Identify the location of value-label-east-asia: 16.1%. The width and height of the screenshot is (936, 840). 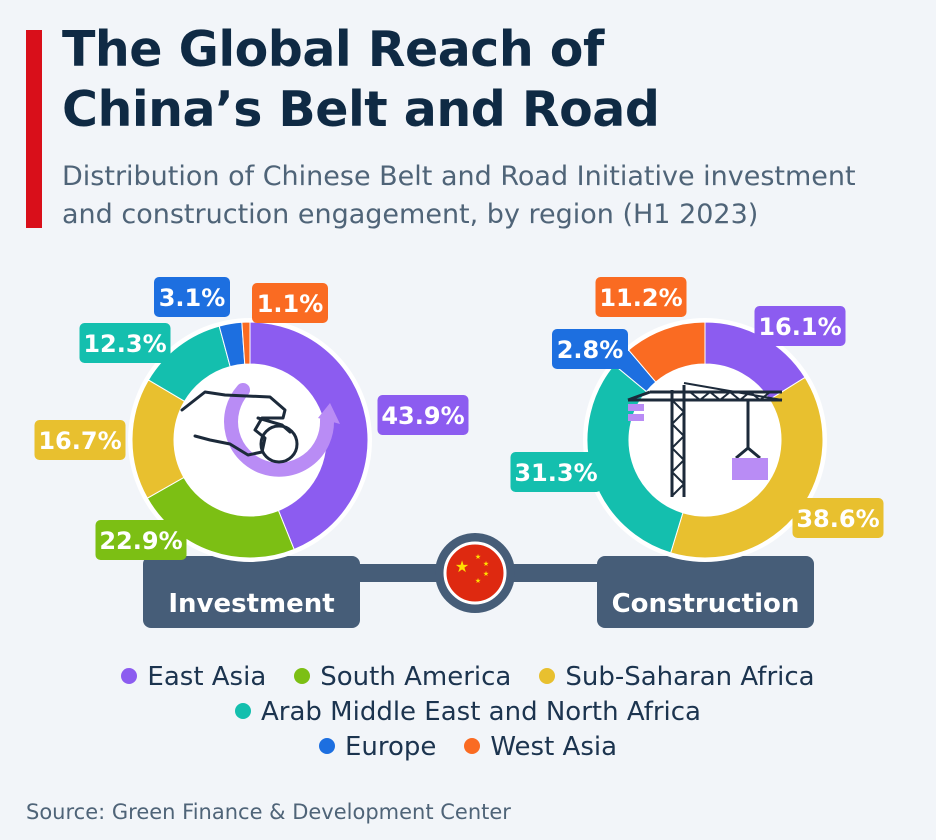
(800, 326).